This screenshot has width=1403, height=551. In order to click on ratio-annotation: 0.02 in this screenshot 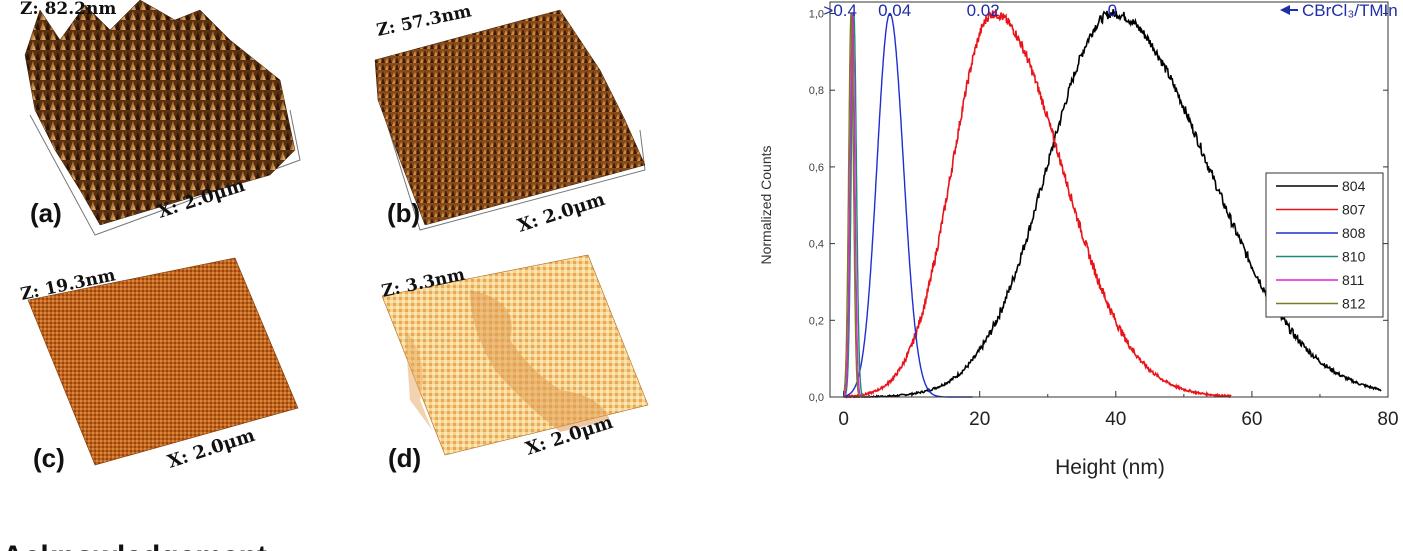, I will do `click(983, 10)`.